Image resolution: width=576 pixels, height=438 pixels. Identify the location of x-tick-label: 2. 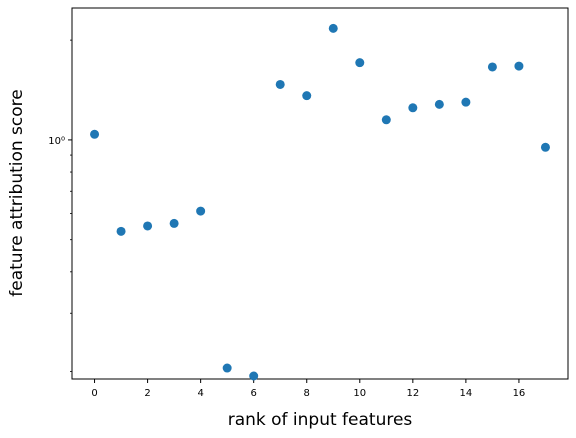
(147, 393).